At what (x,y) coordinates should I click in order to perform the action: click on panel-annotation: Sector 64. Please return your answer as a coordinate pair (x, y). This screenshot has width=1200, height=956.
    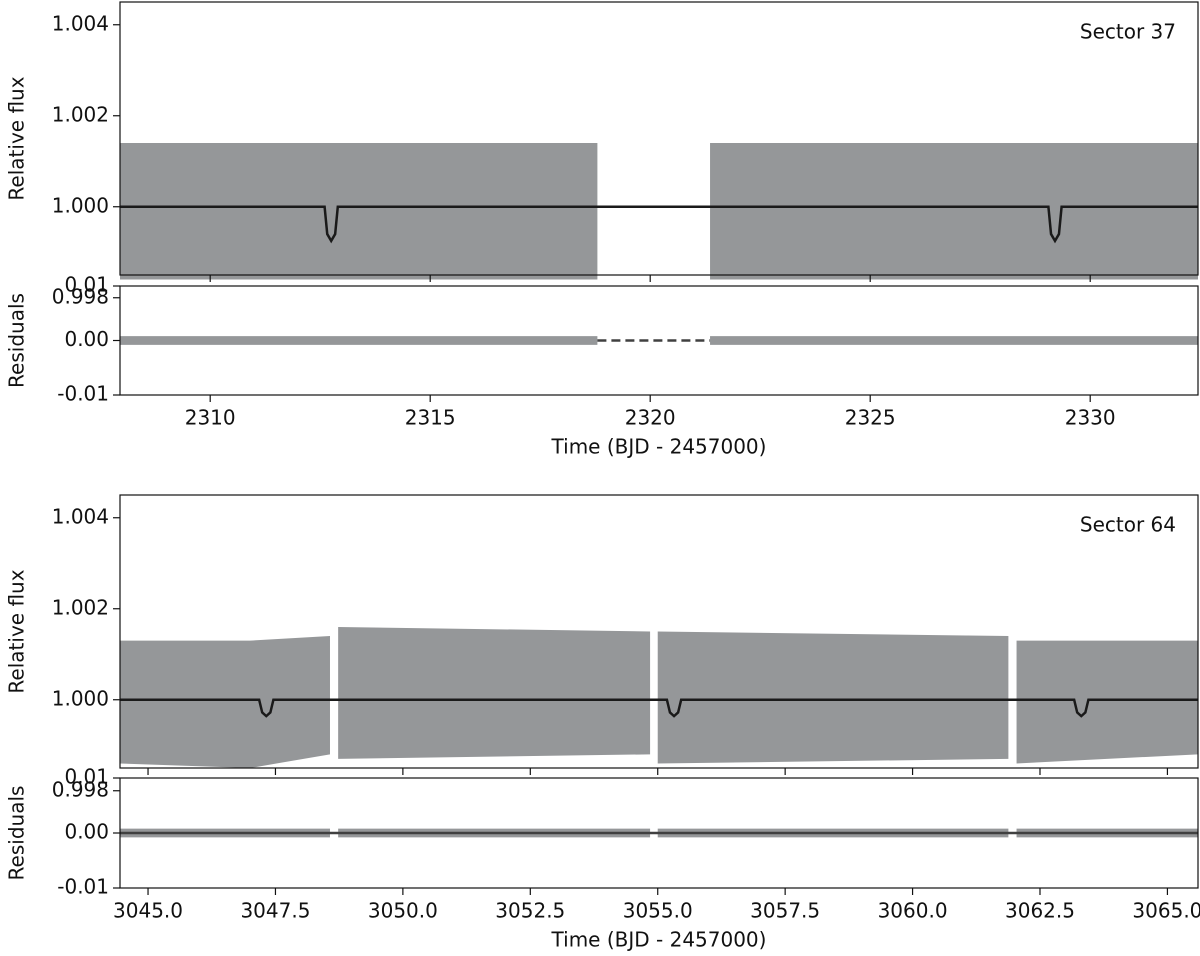
    Looking at the image, I should click on (1128, 525).